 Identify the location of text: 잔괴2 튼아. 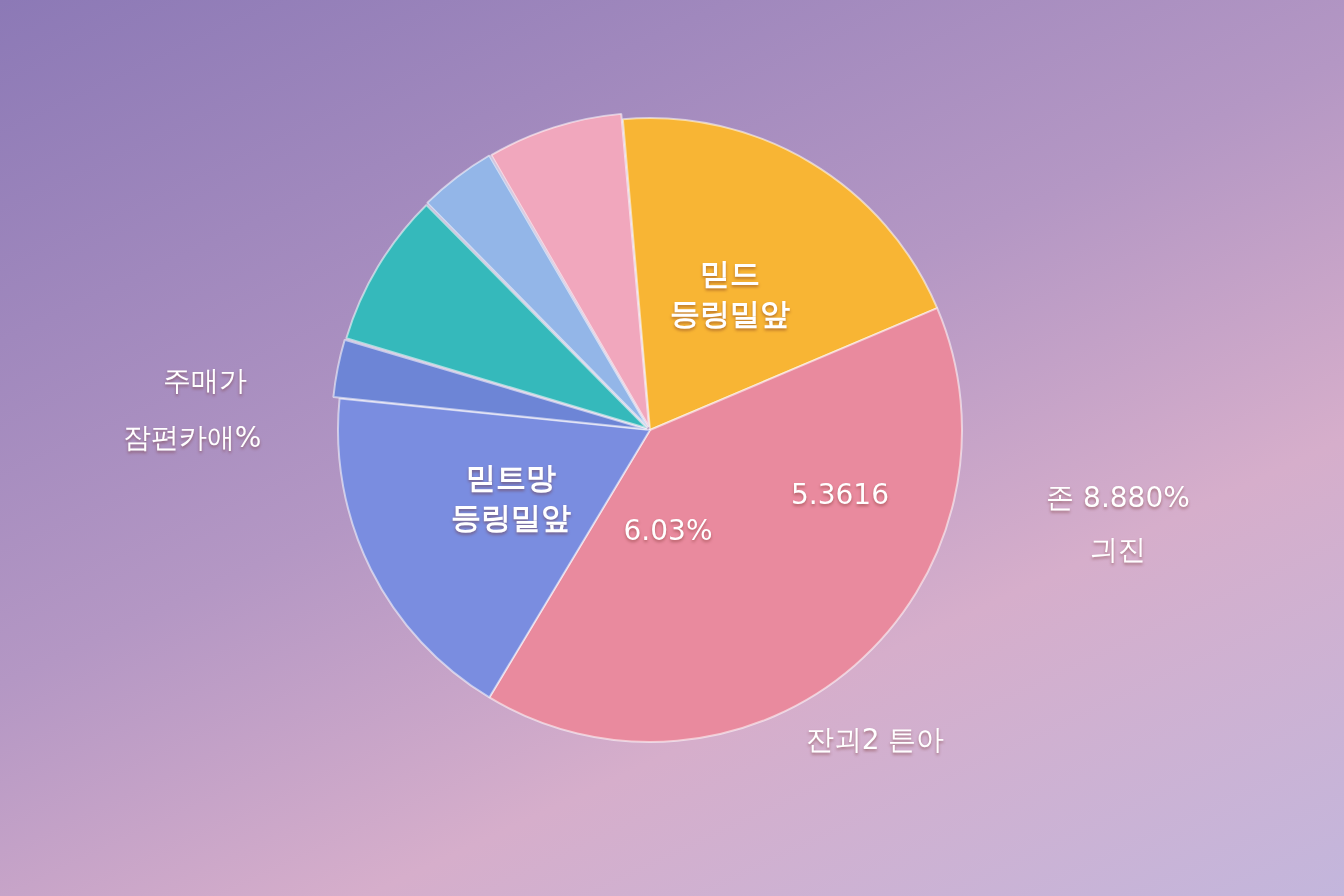
(875, 740).